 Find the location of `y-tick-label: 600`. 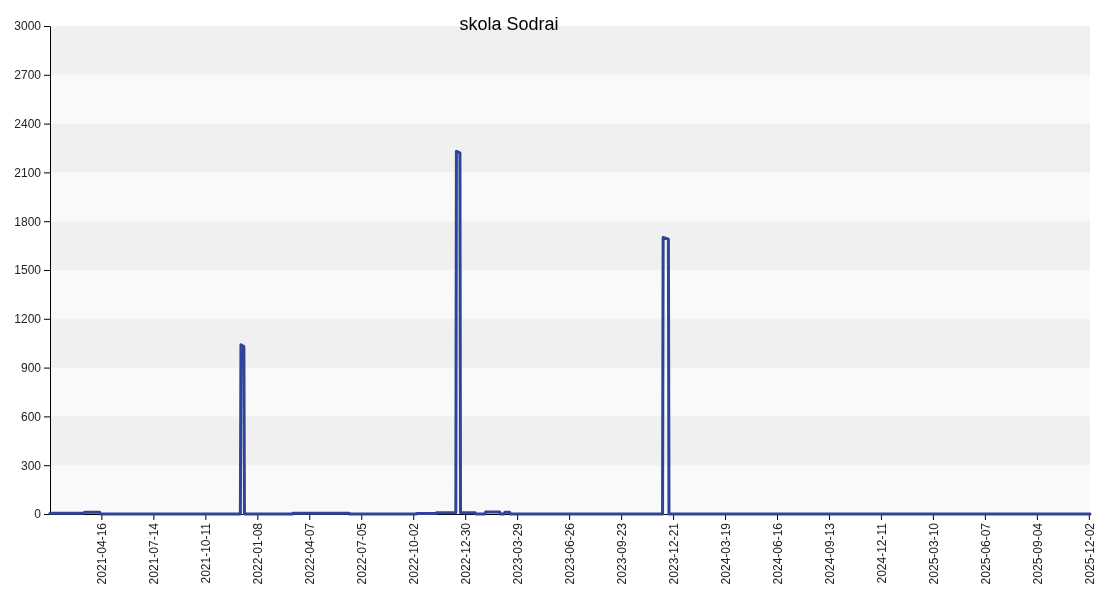

y-tick-label: 600 is located at coordinates (31, 416).